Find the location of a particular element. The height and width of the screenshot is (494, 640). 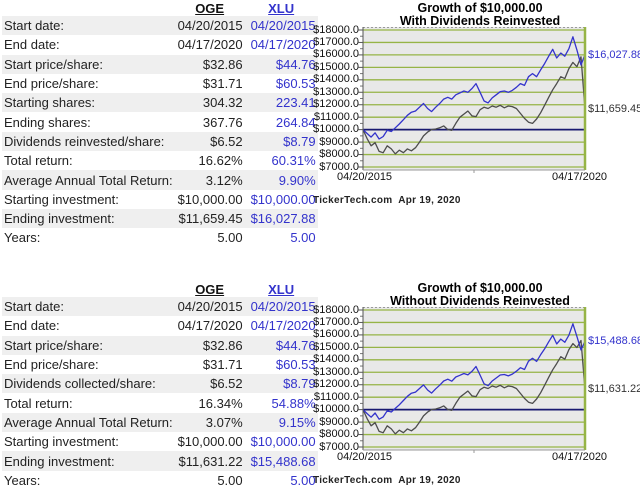

row-label: Average Annual Total Return: is located at coordinates (88, 180).